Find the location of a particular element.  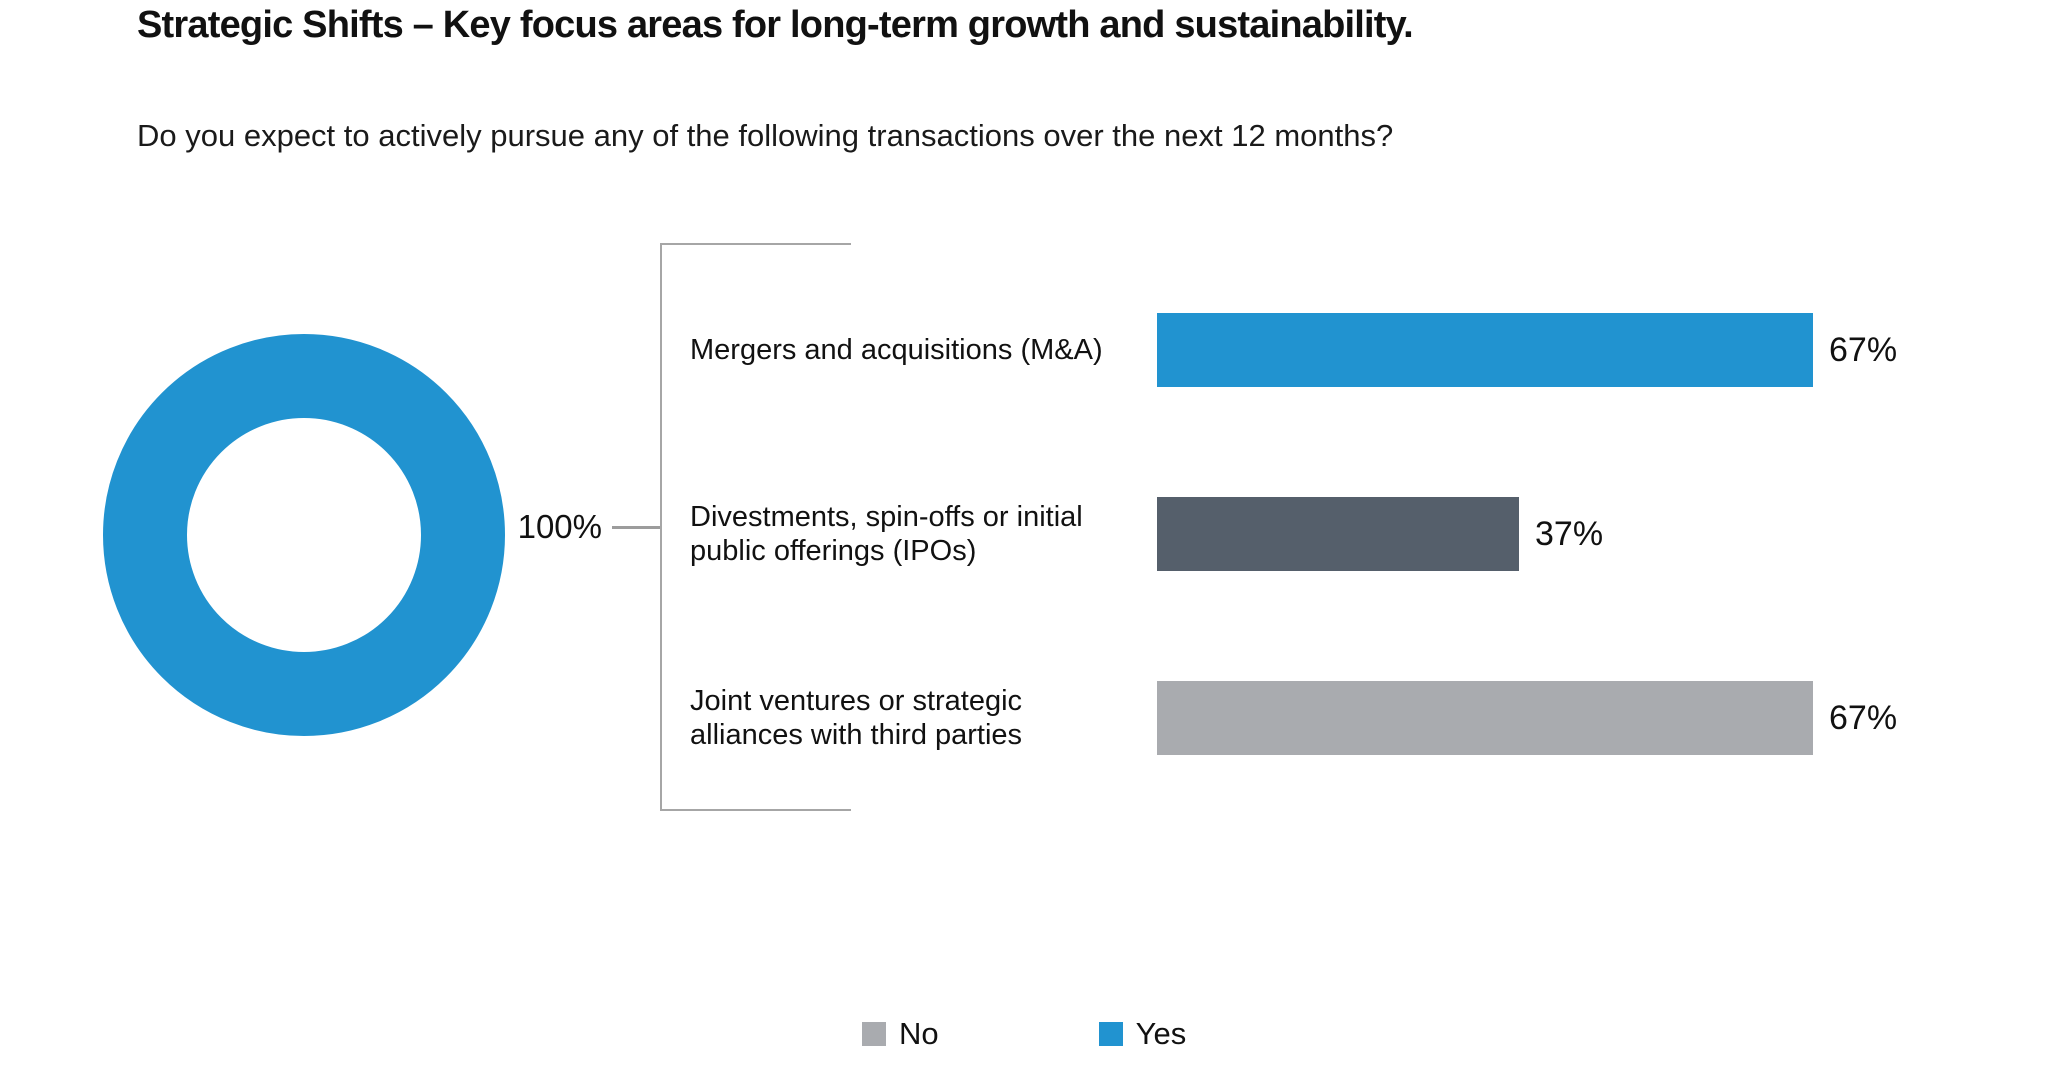

bracket-connector is located at coordinates (755, 527).